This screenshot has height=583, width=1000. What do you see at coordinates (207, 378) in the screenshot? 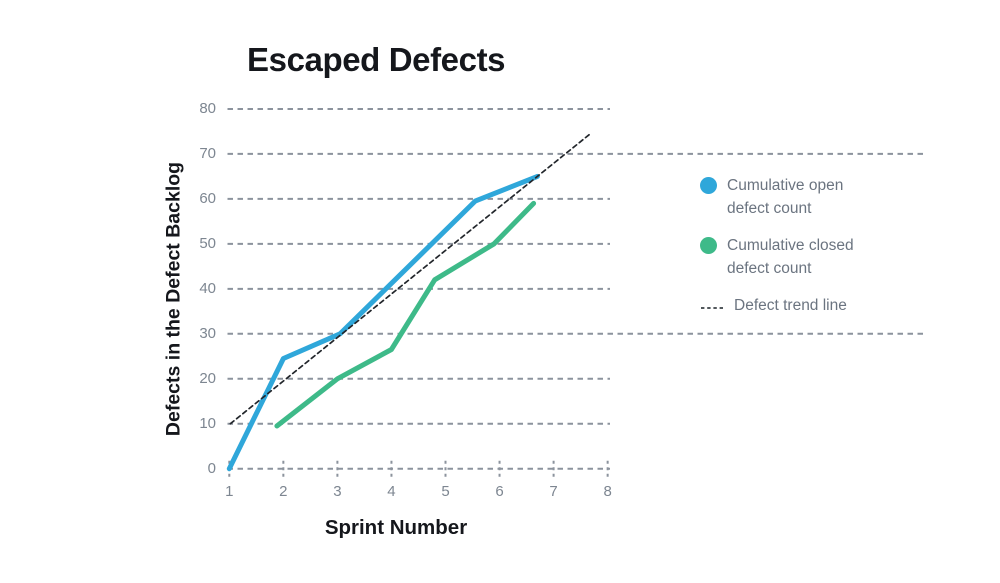
I see `y-tick-label-20: 20` at bounding box center [207, 378].